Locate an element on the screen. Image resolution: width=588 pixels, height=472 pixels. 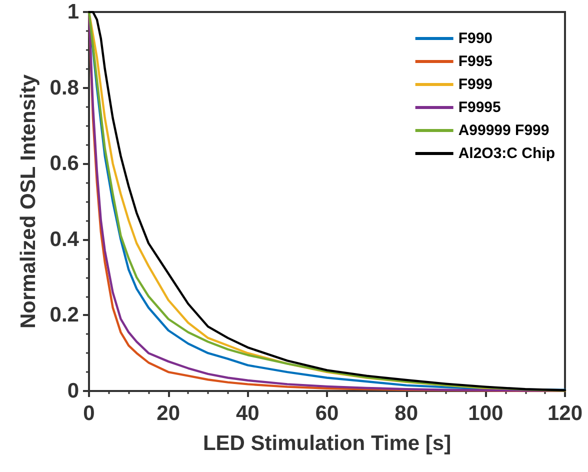
x-tick-label: 20 is located at coordinates (168, 413).